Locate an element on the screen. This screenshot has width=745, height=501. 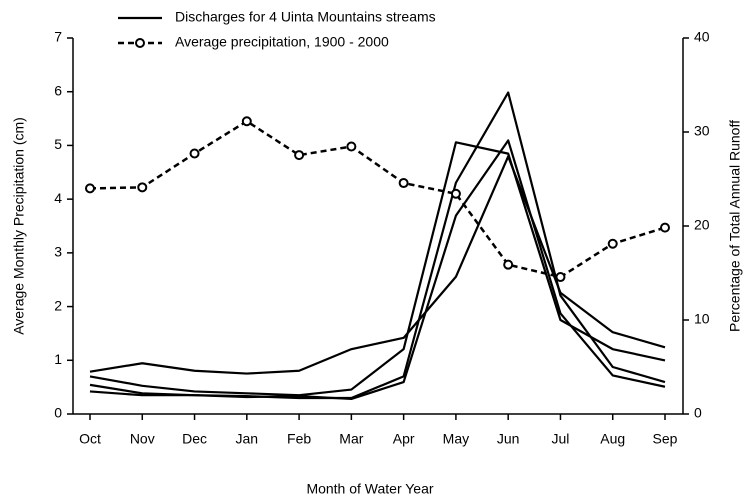
x-tick-label: Sep is located at coordinates (665, 439).